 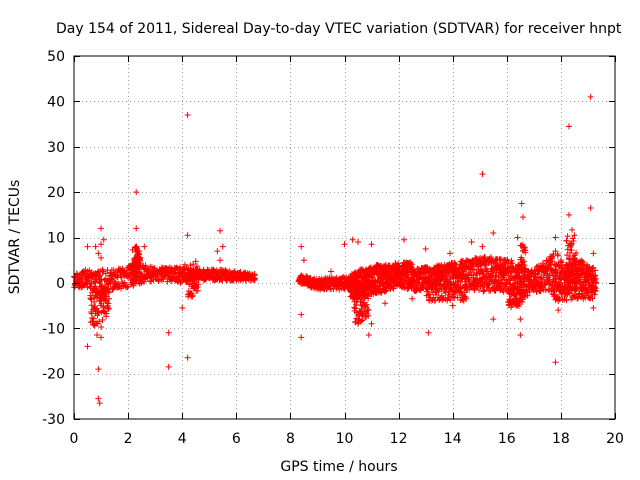 What do you see at coordinates (56, 148) in the screenshot?
I see `y-tick-label: 30` at bounding box center [56, 148].